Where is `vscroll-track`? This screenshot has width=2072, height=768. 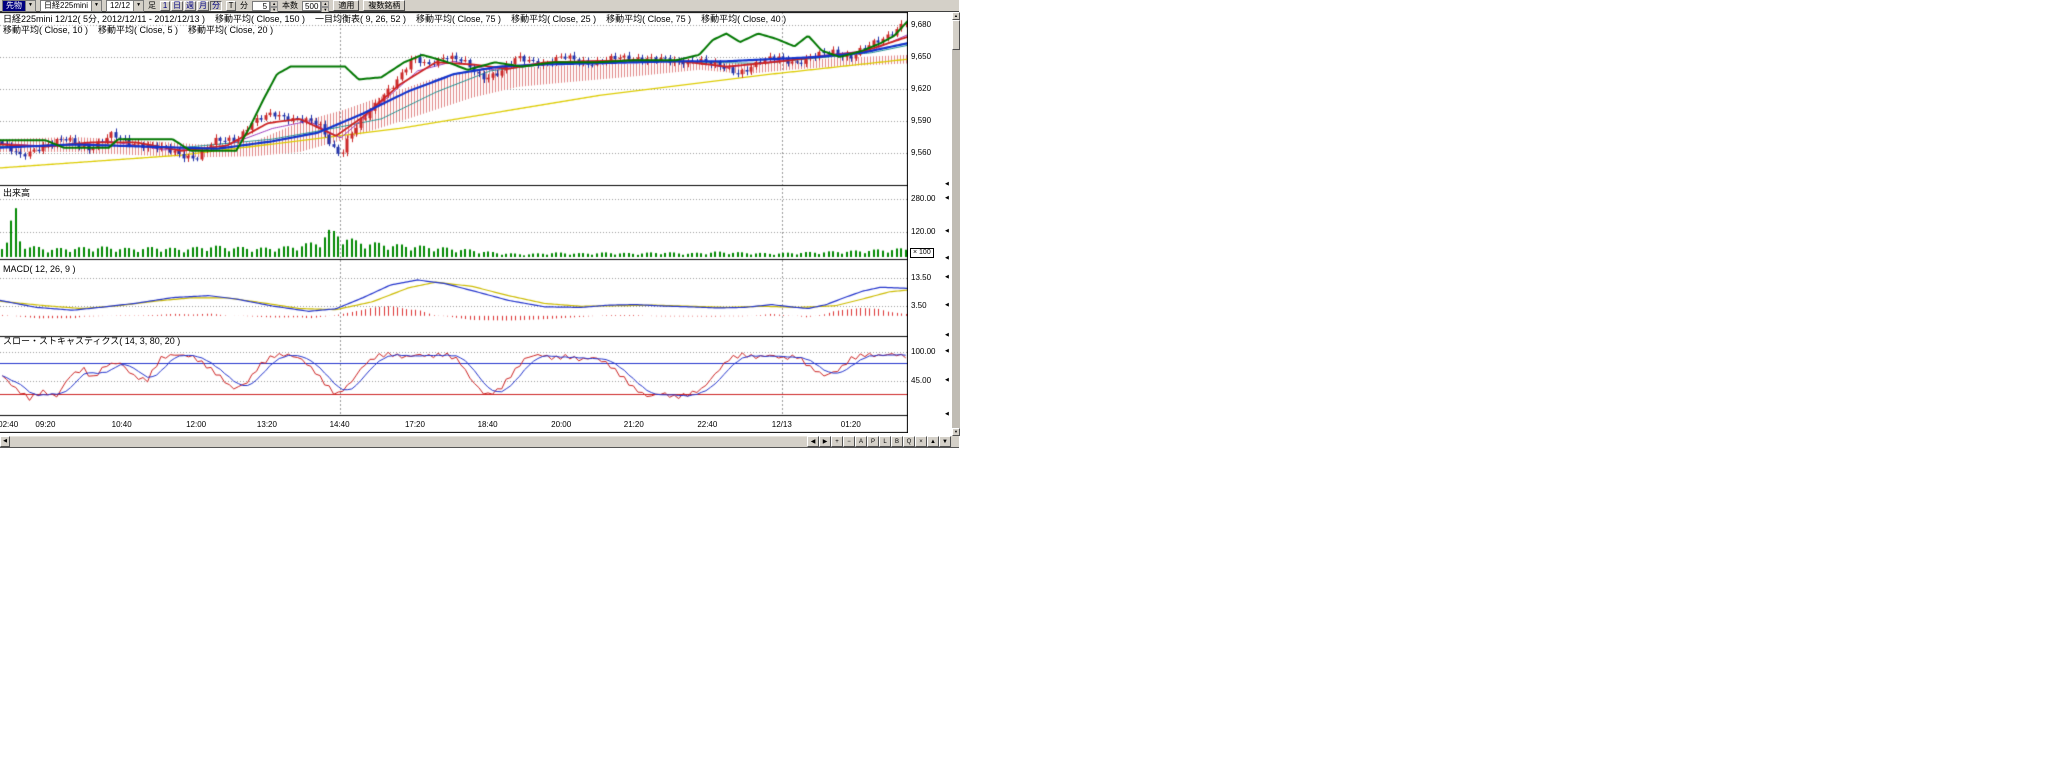
vscroll-track is located at coordinates (956, 224).